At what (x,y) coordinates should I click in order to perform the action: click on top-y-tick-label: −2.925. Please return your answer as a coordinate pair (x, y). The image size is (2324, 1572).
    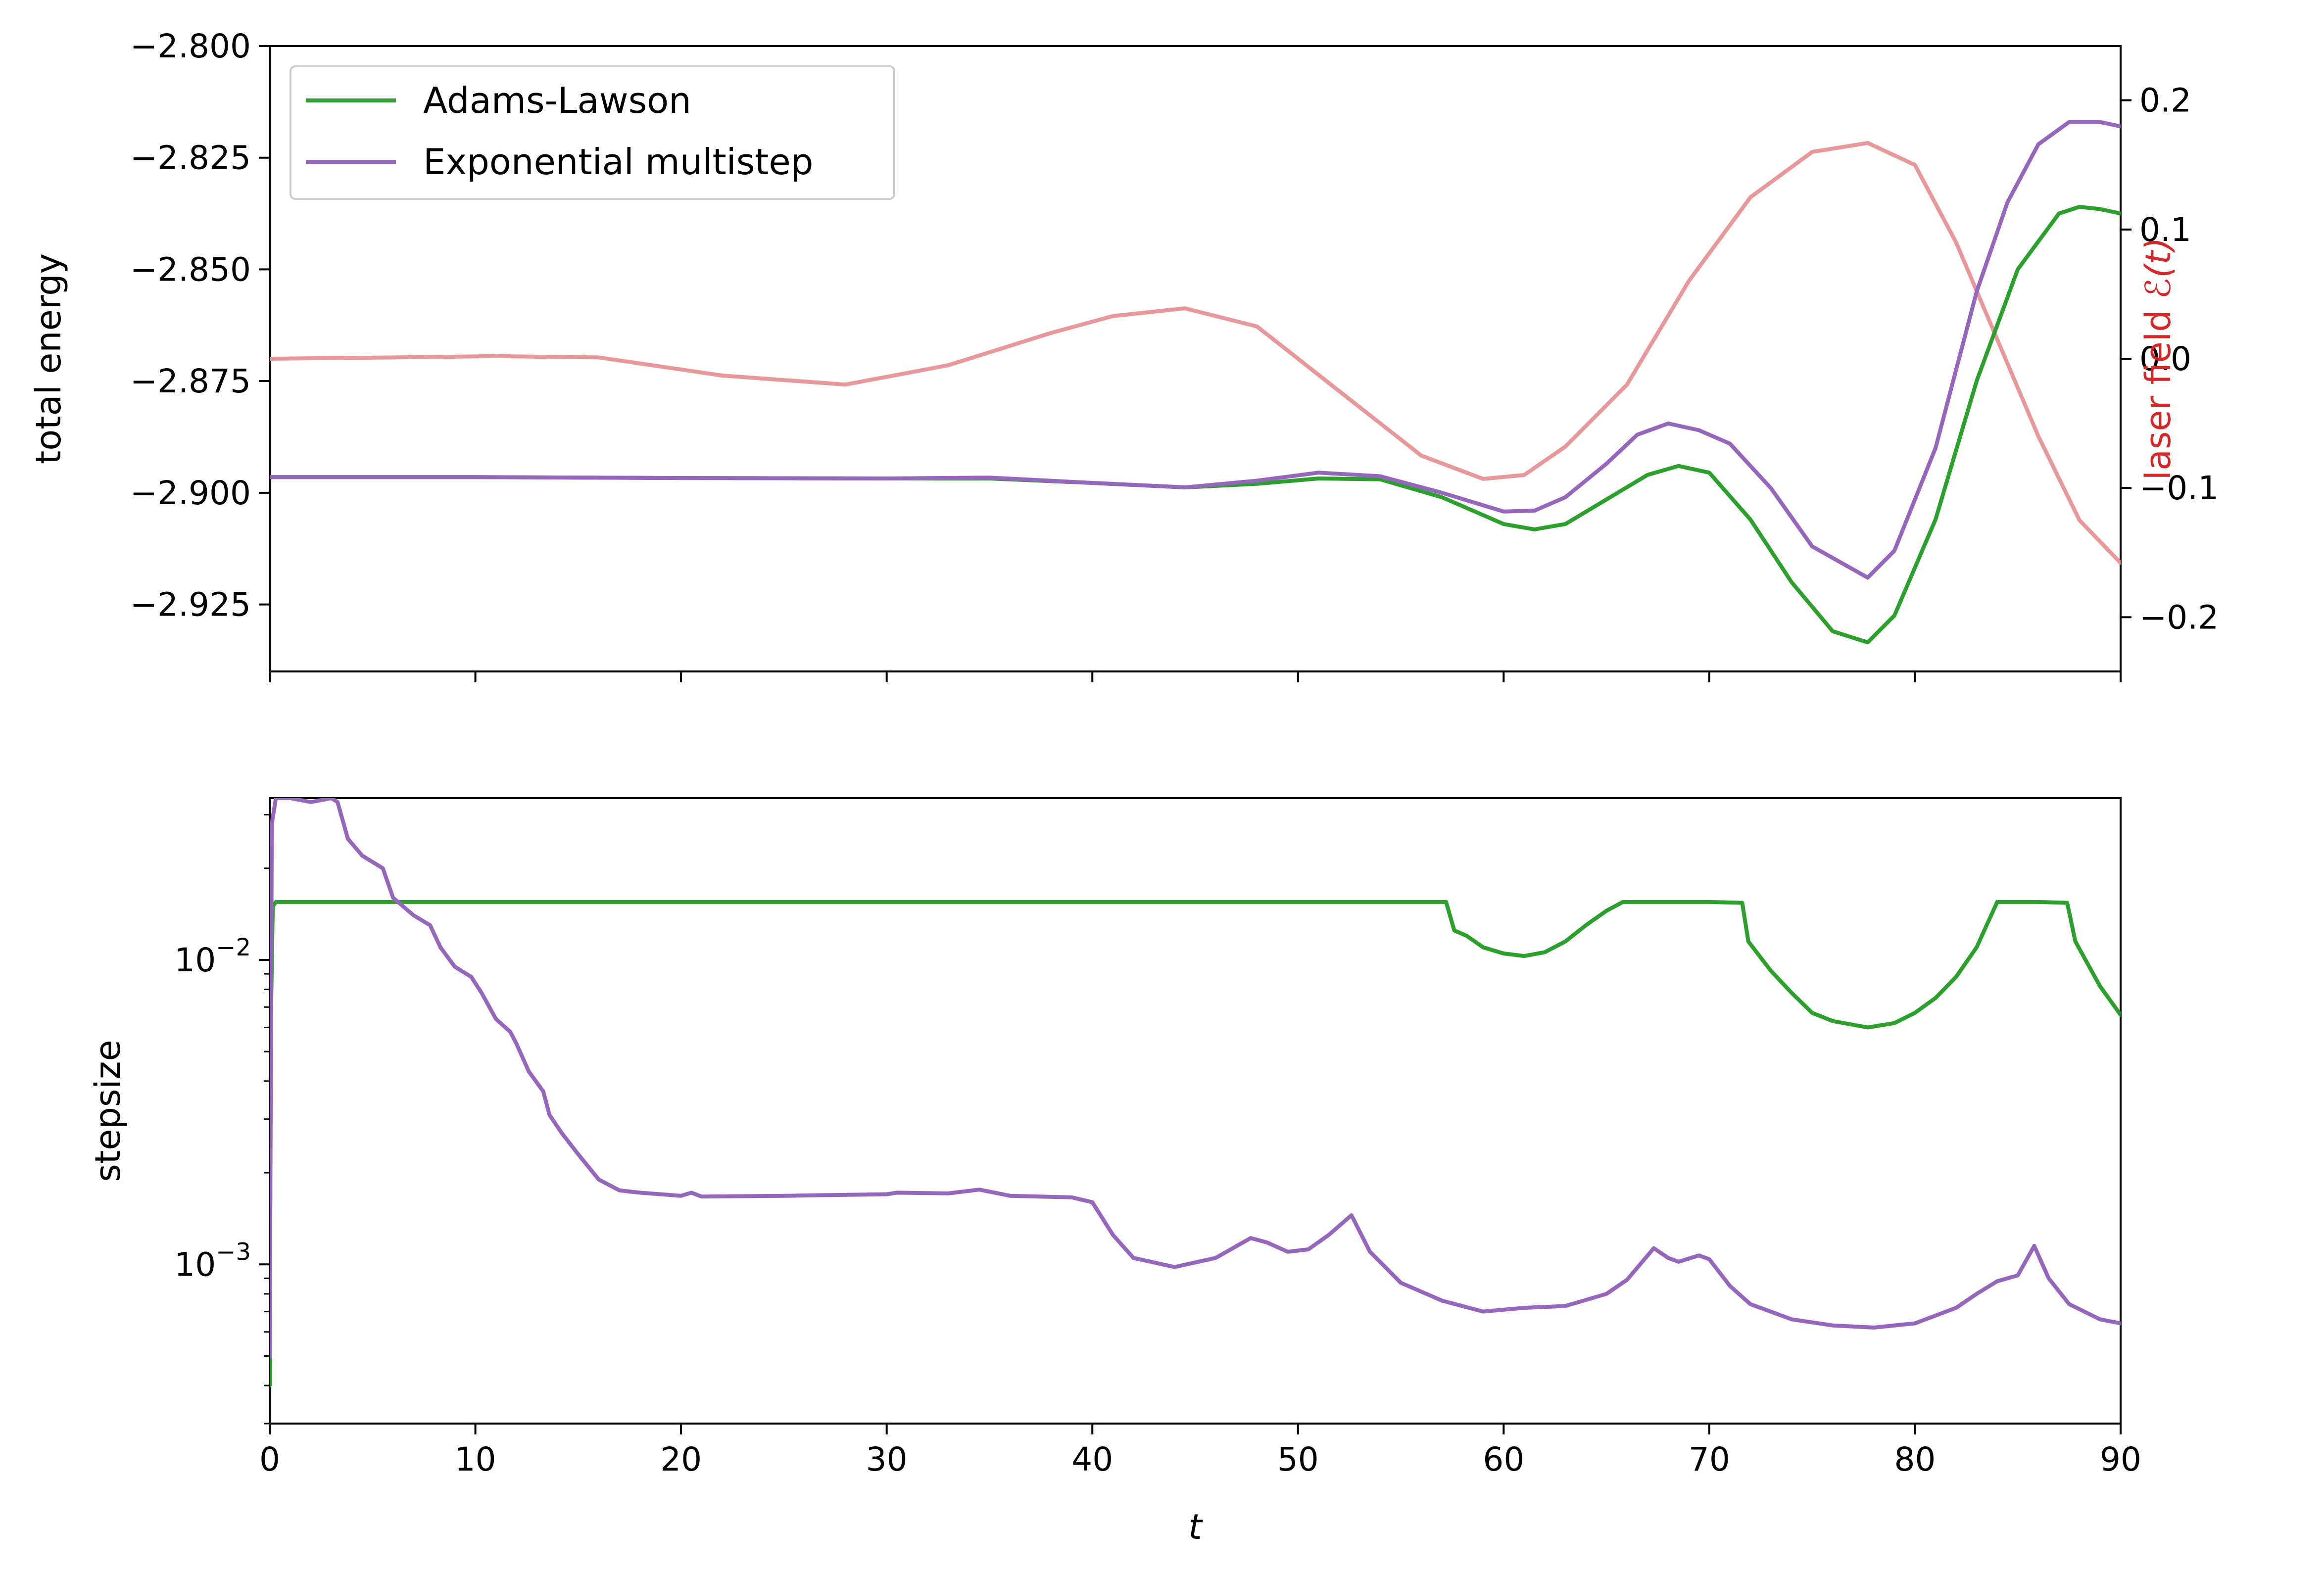
    Looking at the image, I should click on (190, 605).